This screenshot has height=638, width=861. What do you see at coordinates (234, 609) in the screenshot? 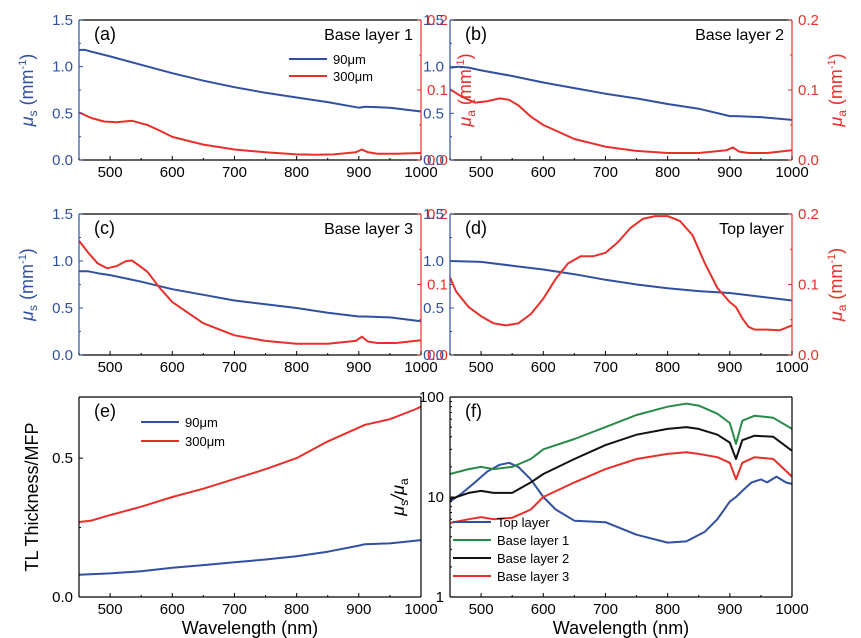
I see `x-tick-label-e-2: 700` at bounding box center [234, 609].